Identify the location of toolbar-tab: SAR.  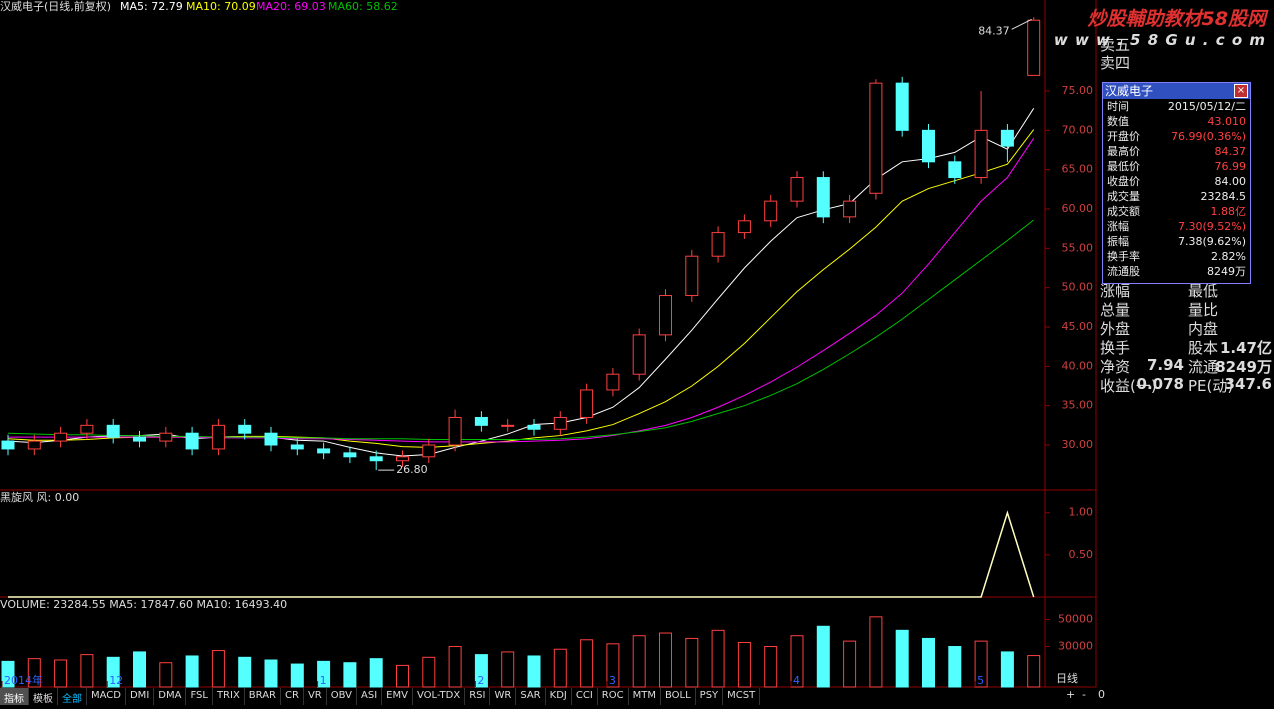
(531, 696).